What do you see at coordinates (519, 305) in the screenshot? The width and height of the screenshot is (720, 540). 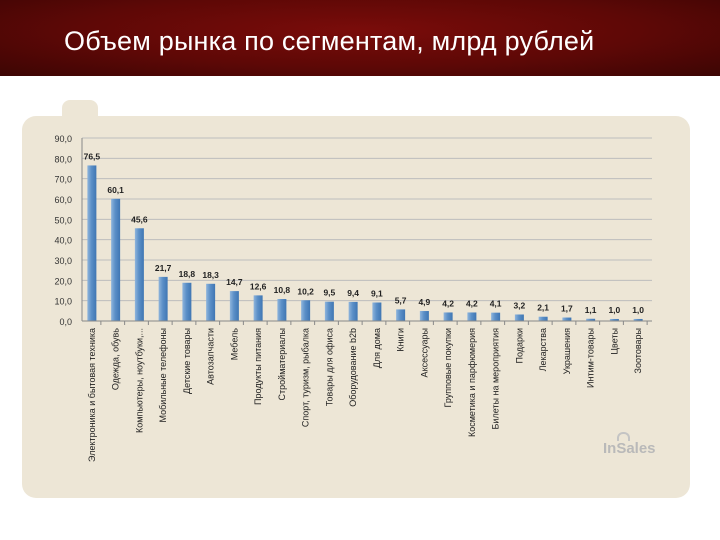 I see `data-label: 3,2` at bounding box center [519, 305].